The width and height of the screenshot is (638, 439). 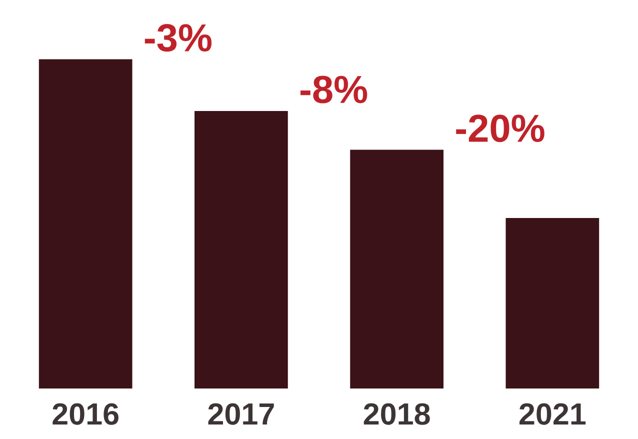 What do you see at coordinates (334, 90) in the screenshot?
I see `annotation: -8%` at bounding box center [334, 90].